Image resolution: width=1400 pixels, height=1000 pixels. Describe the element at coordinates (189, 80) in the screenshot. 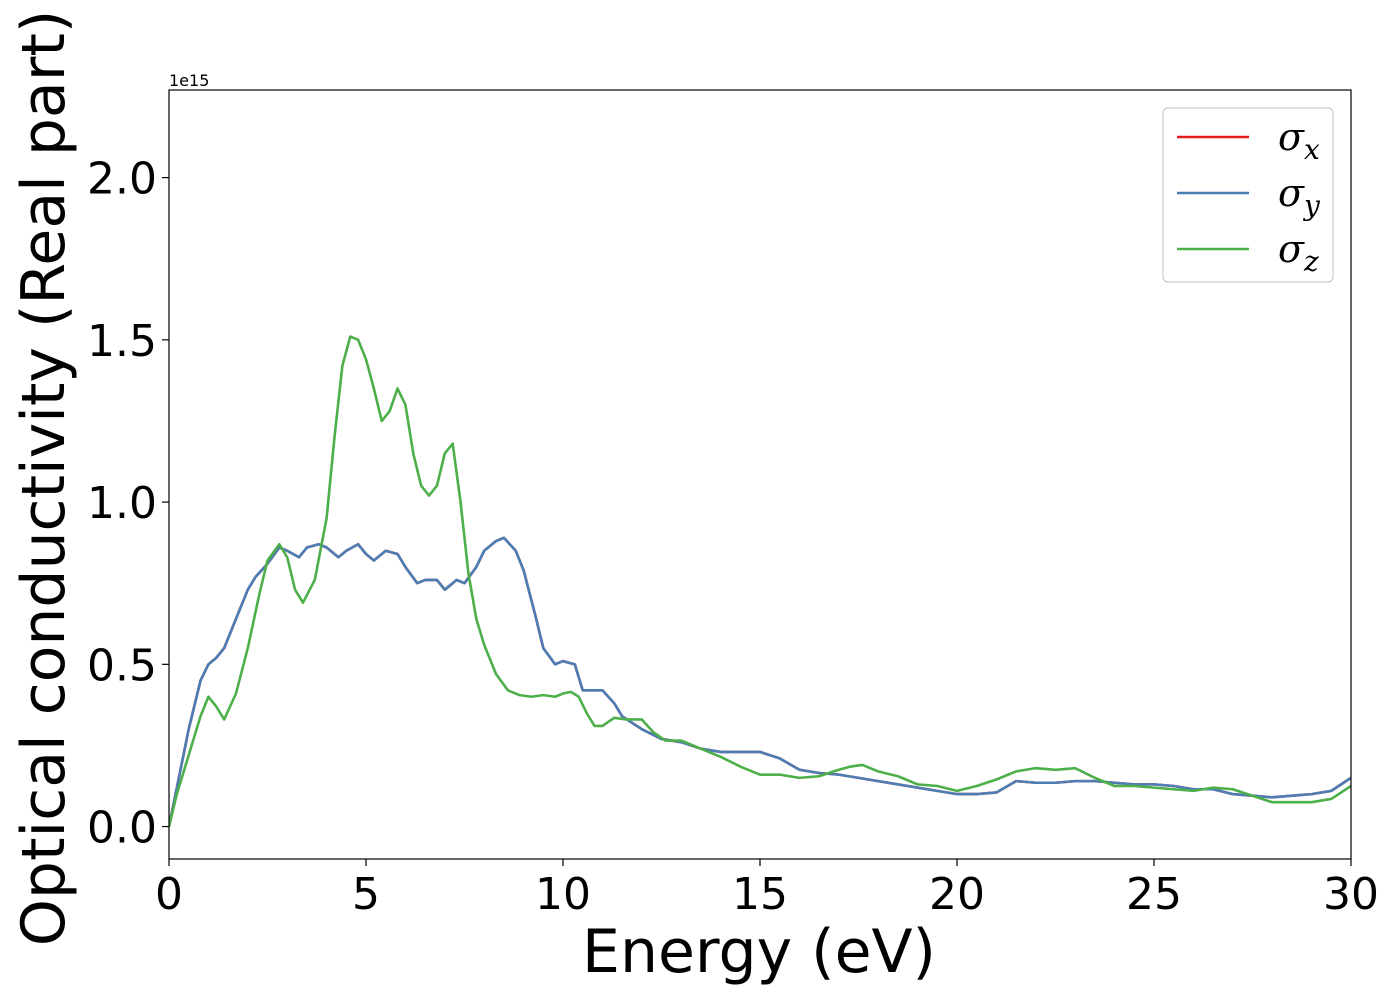

I see `y-axis-offset-label: 1e15` at that location.